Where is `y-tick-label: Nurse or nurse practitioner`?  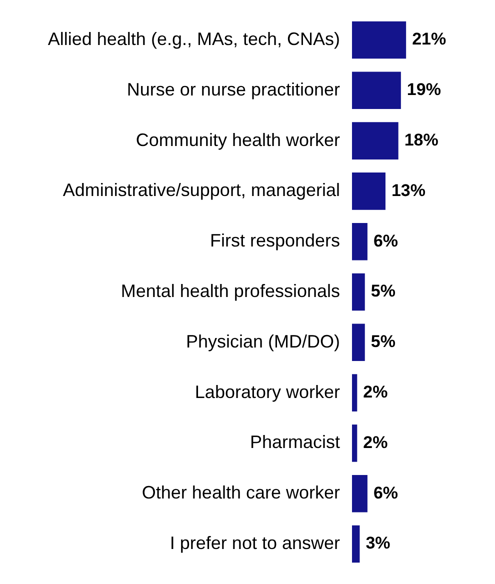 y-tick-label: Nurse or nurse practitioner is located at coordinates (233, 89).